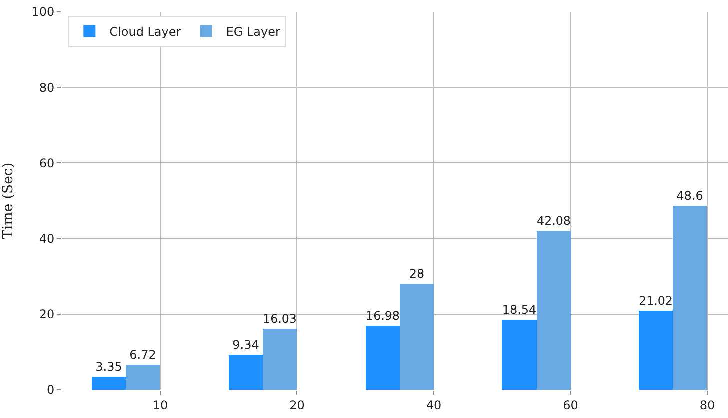 The height and width of the screenshot is (418, 728). I want to click on legend-label: Cloud Layer, so click(146, 31).